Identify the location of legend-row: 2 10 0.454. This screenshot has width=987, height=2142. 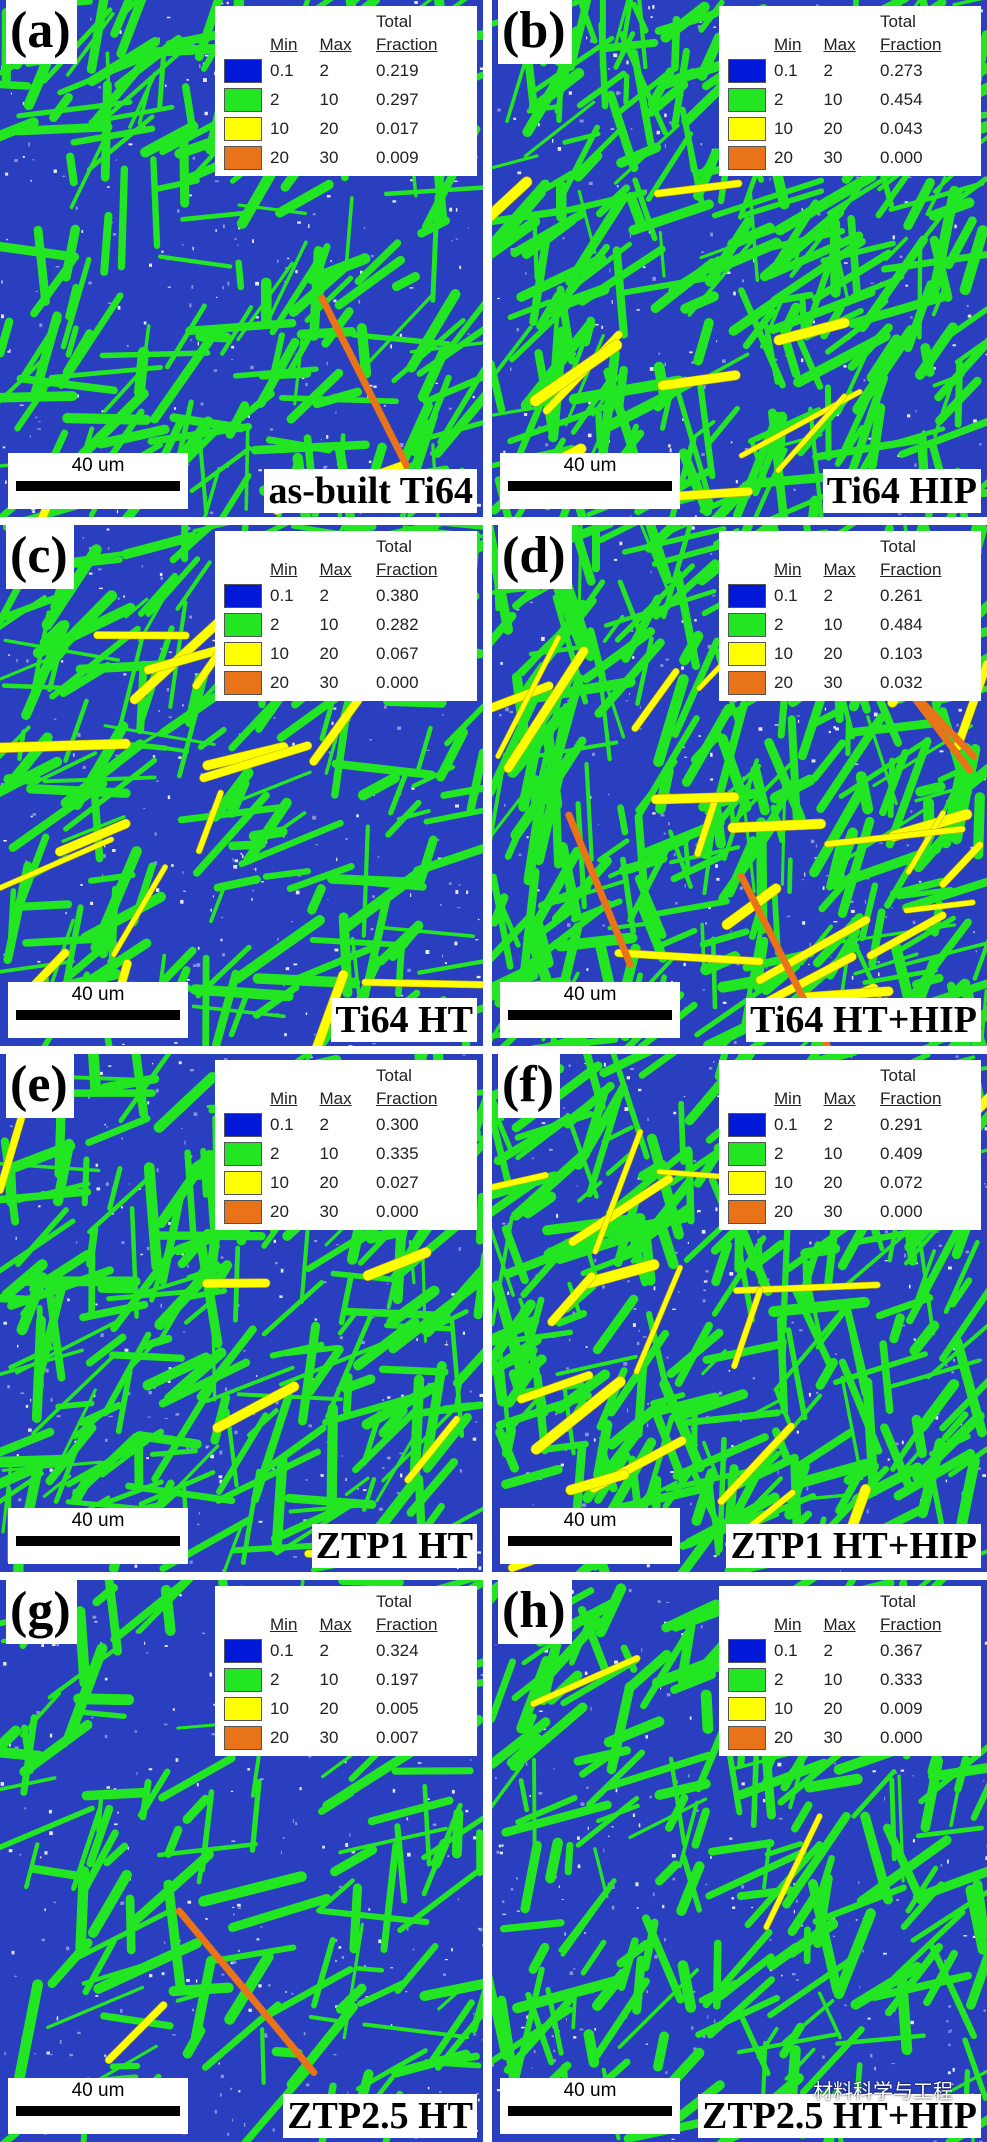
(851, 99).